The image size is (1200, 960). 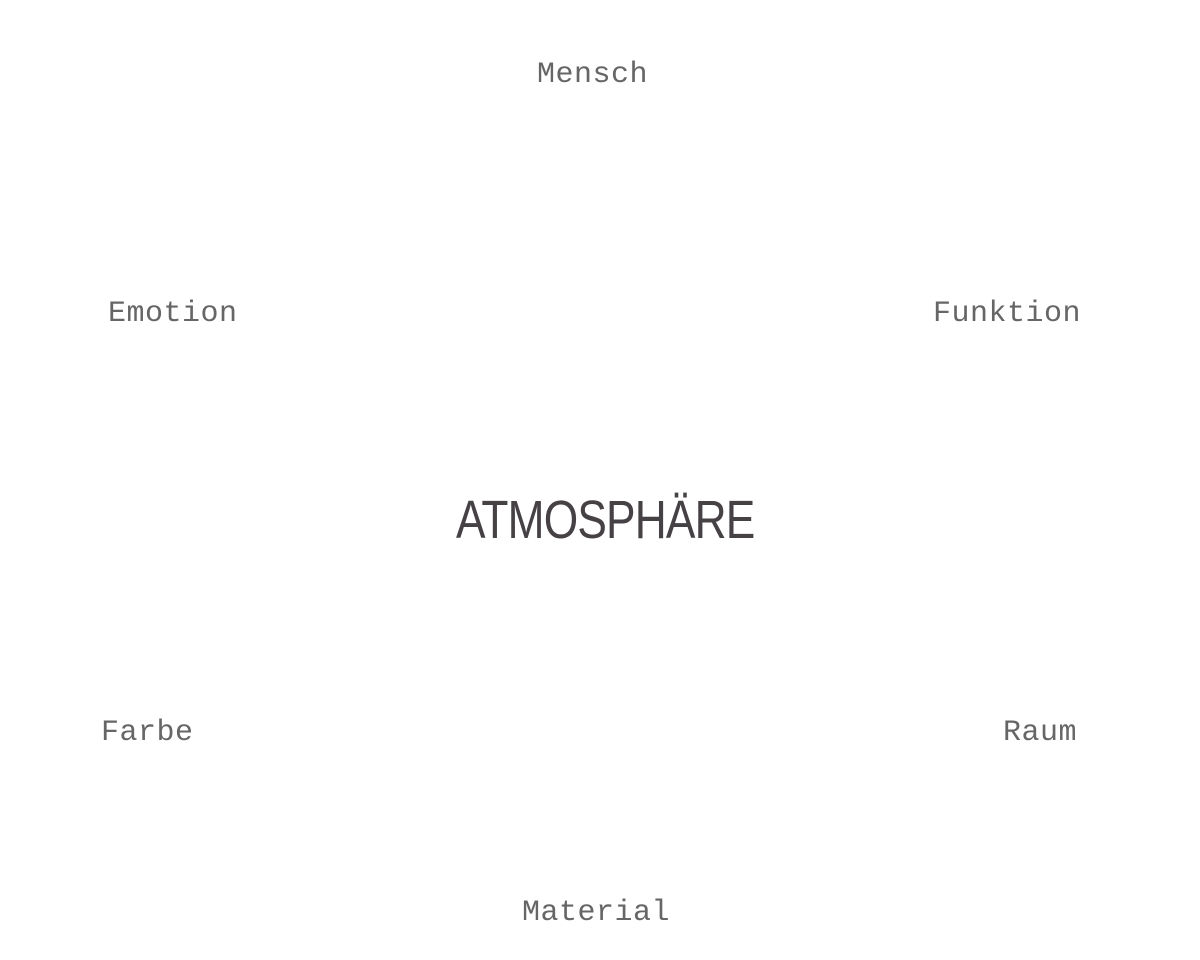 I want to click on term-raum: Raum, so click(x=1040, y=733).